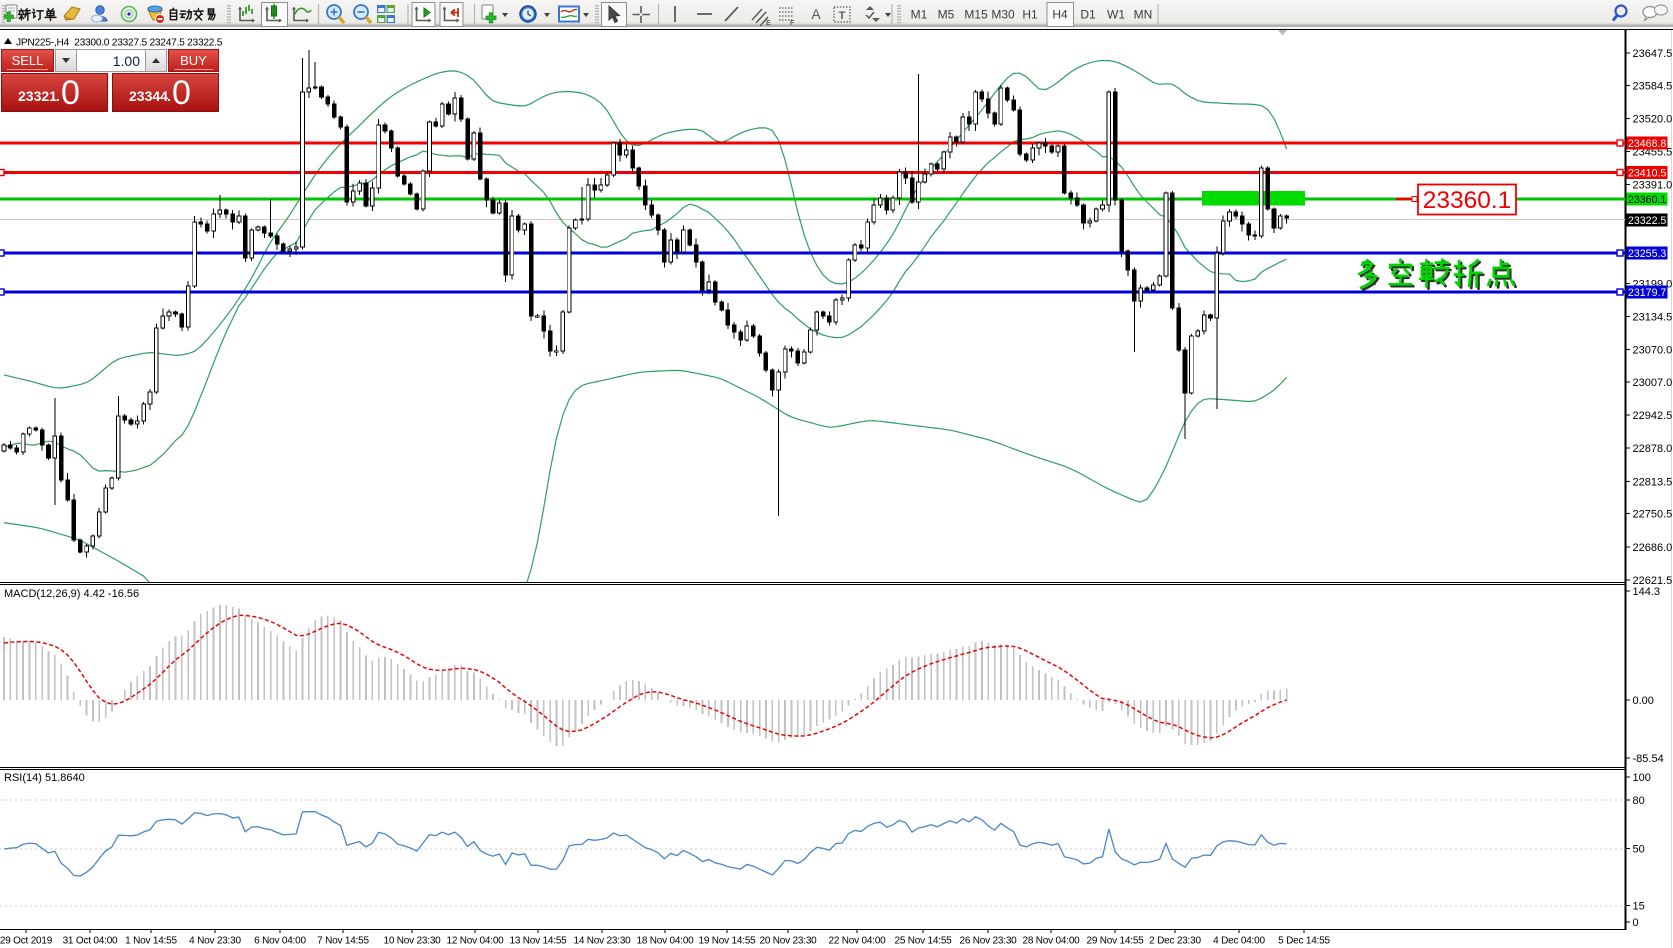 This screenshot has height=948, width=1673. I want to click on svg-text: M5, so click(946, 15).